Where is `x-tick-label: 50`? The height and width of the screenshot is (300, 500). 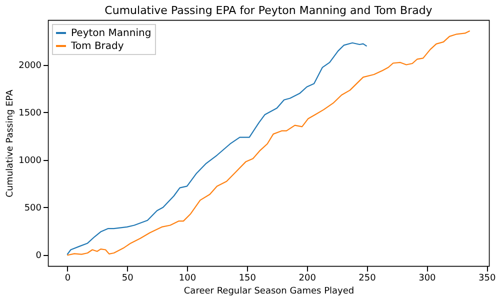 x-tick-label: 50 is located at coordinates (128, 279).